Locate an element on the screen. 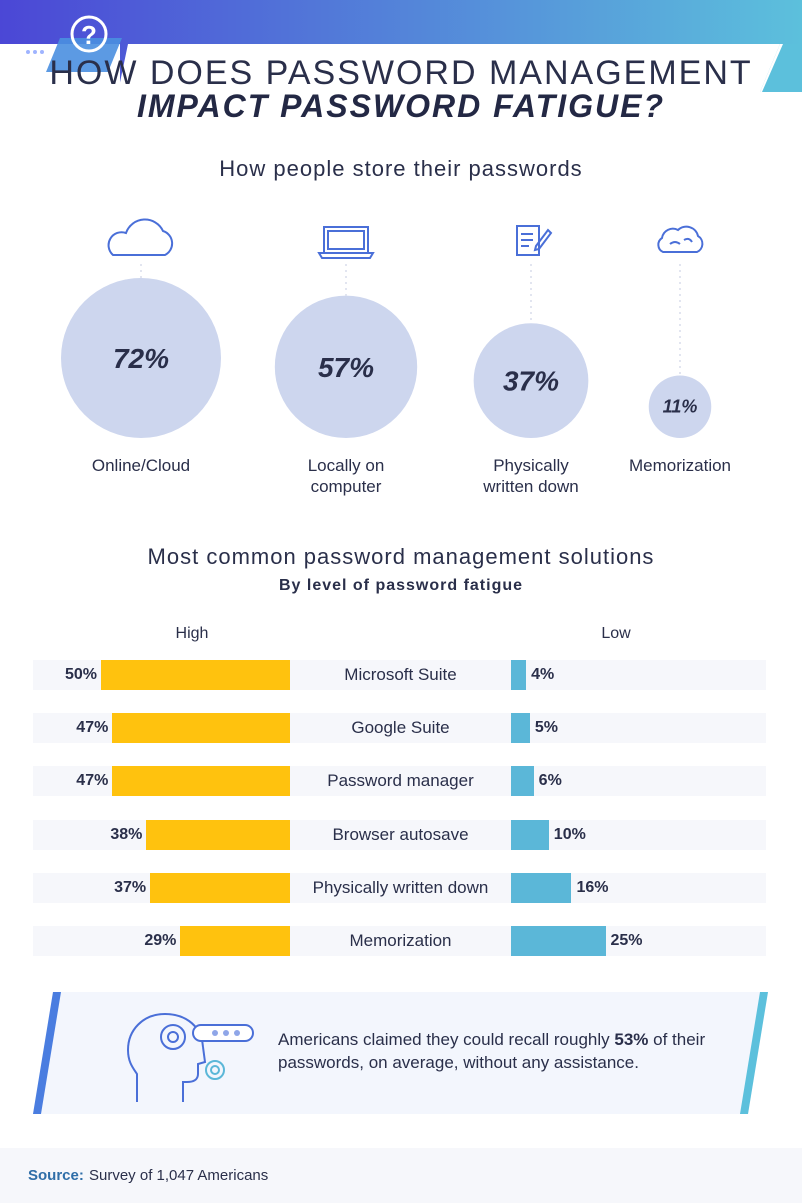 The height and width of the screenshot is (1203, 802). callout-box is located at coordinates (400, 1053).